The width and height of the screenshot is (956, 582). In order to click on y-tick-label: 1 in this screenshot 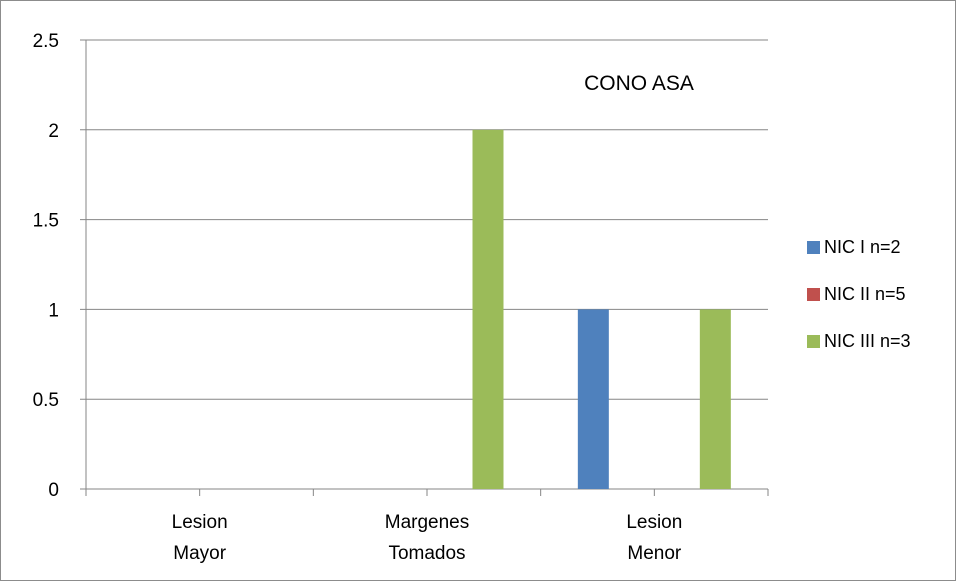, I will do `click(53, 310)`.